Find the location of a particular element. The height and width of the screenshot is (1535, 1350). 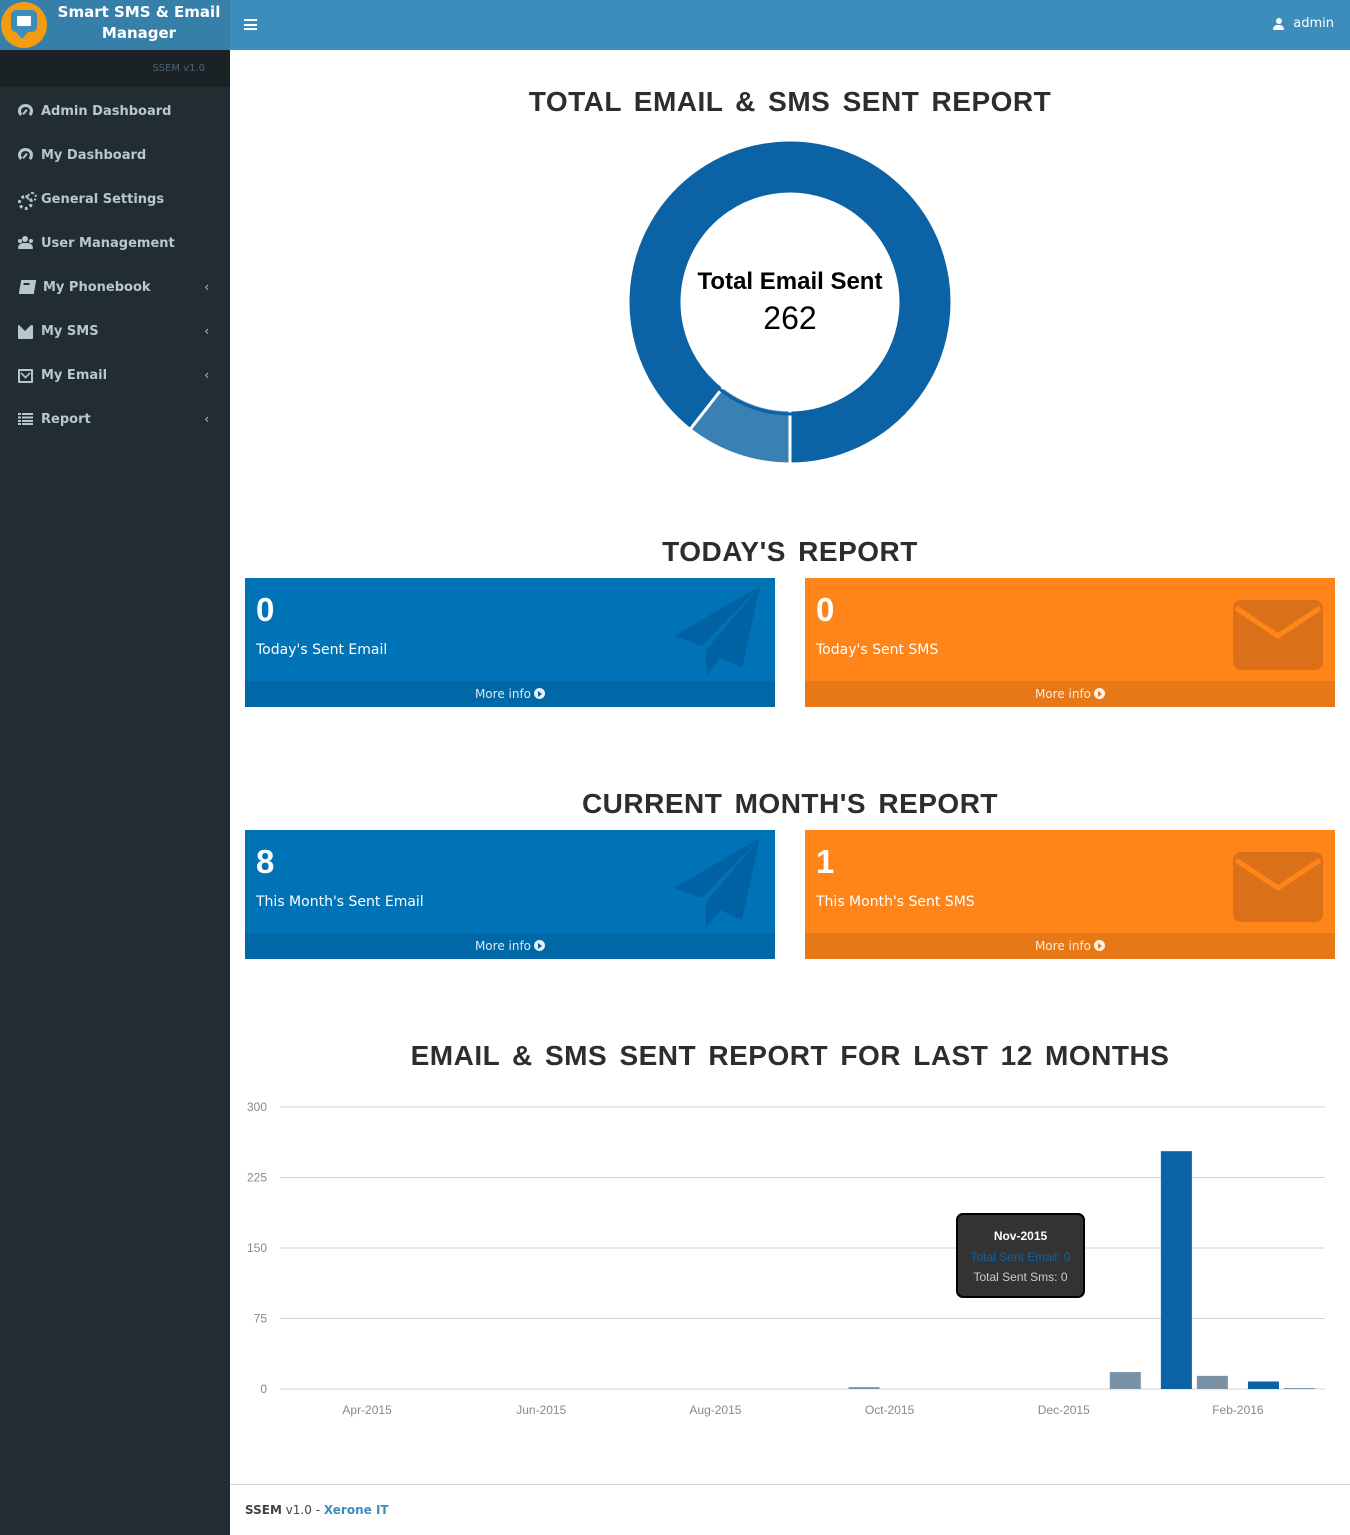

footer-brand: SSEM is located at coordinates (263, 1510).